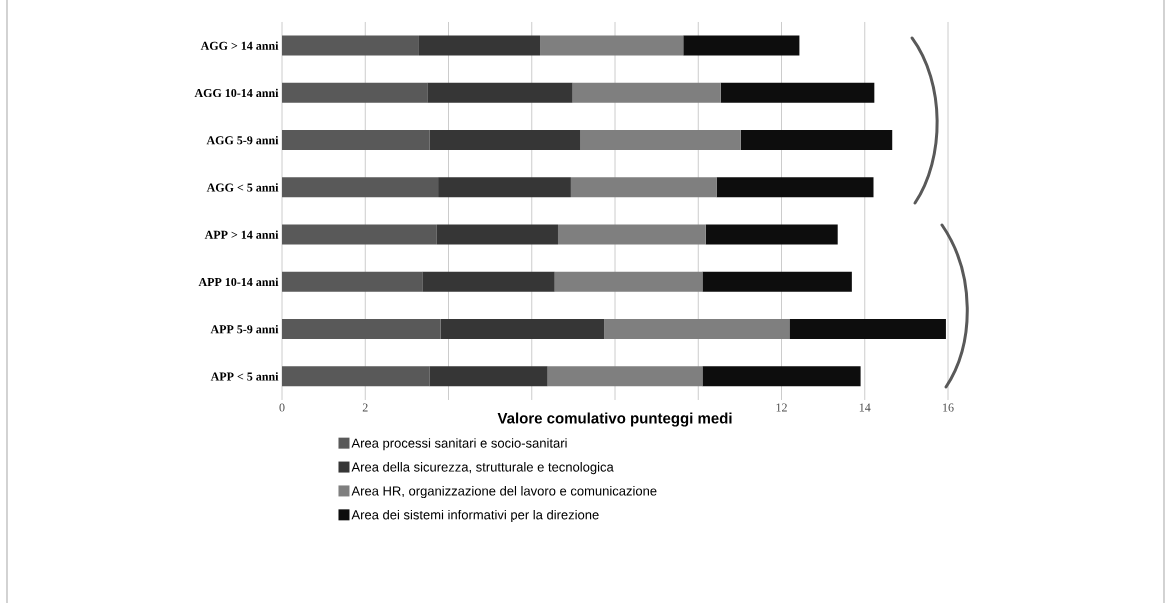 This screenshot has height=603, width=1172. What do you see at coordinates (504, 492) in the screenshot?
I see `legend-label: Area HR, organizzazione del lavoro e comunicazione` at bounding box center [504, 492].